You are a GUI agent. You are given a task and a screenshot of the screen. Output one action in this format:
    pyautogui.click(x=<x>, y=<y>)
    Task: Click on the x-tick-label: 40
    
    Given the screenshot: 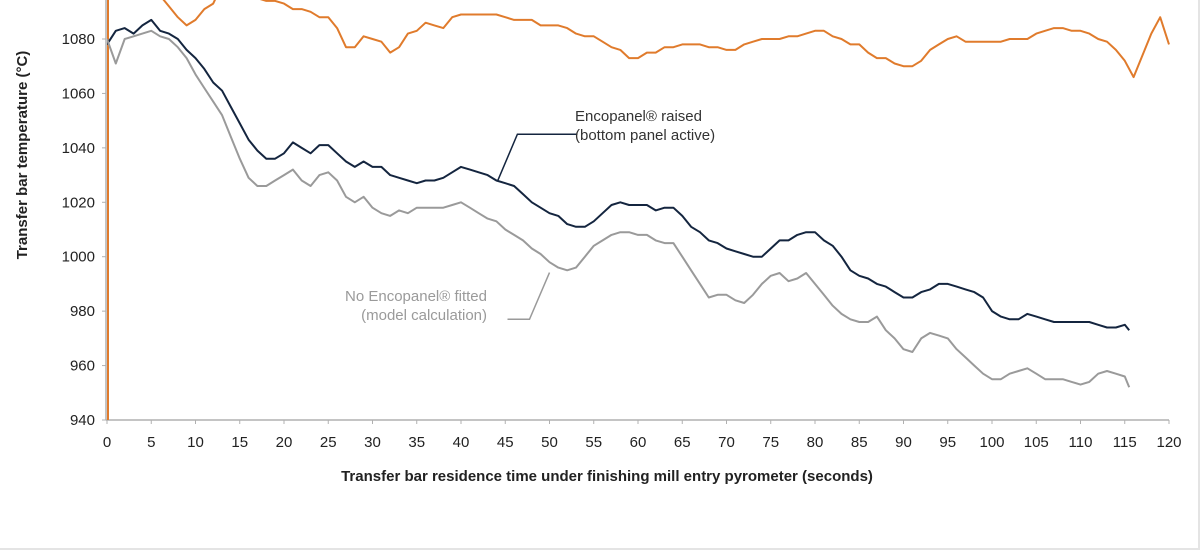 What is the action you would take?
    pyautogui.click(x=461, y=442)
    